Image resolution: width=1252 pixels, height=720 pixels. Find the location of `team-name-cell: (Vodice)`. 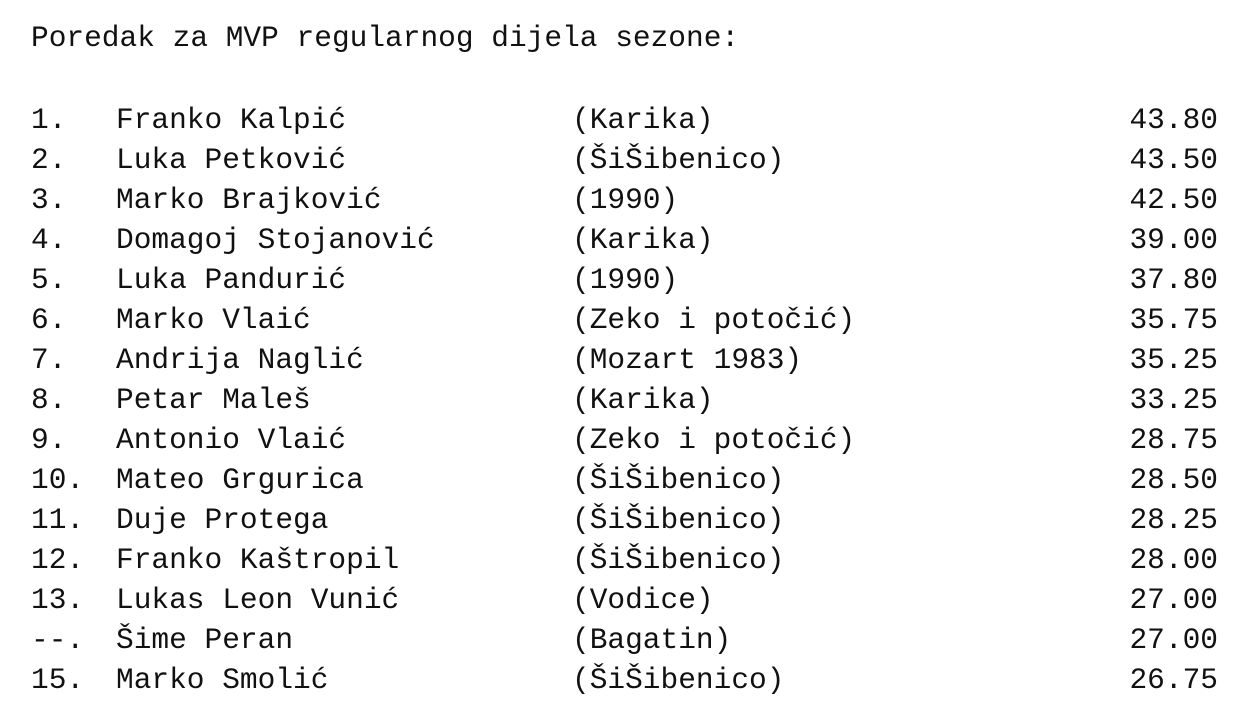

team-name-cell: (Vodice) is located at coordinates (643, 600).